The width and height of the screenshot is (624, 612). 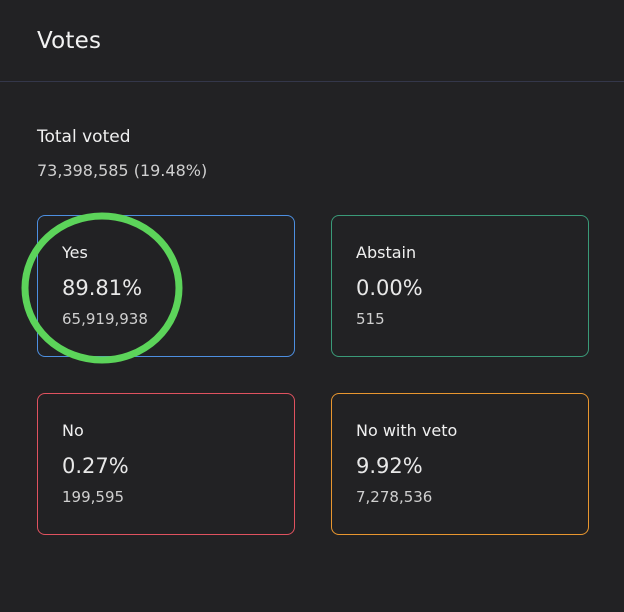 I want to click on vote-option-count: 65,919,938, so click(x=105, y=319).